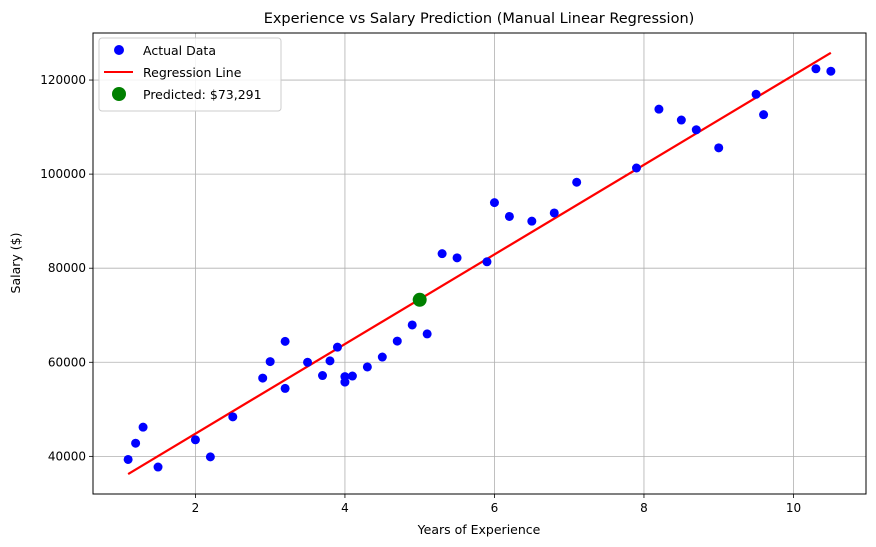 The image size is (876, 547). What do you see at coordinates (793, 508) in the screenshot?
I see `x-tick-label: 10` at bounding box center [793, 508].